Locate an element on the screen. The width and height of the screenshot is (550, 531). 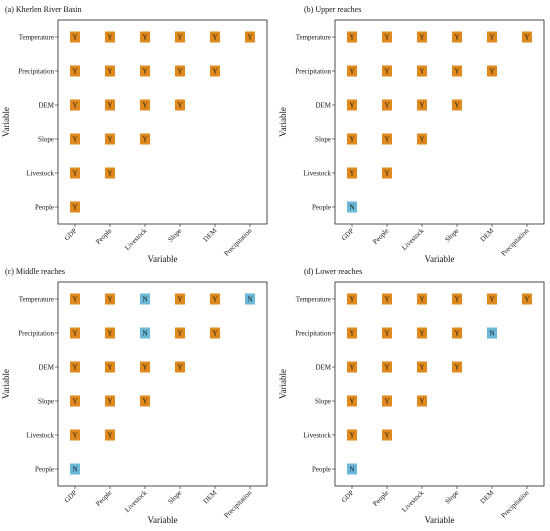
x-axis-title: Variable is located at coordinates (163, 520).